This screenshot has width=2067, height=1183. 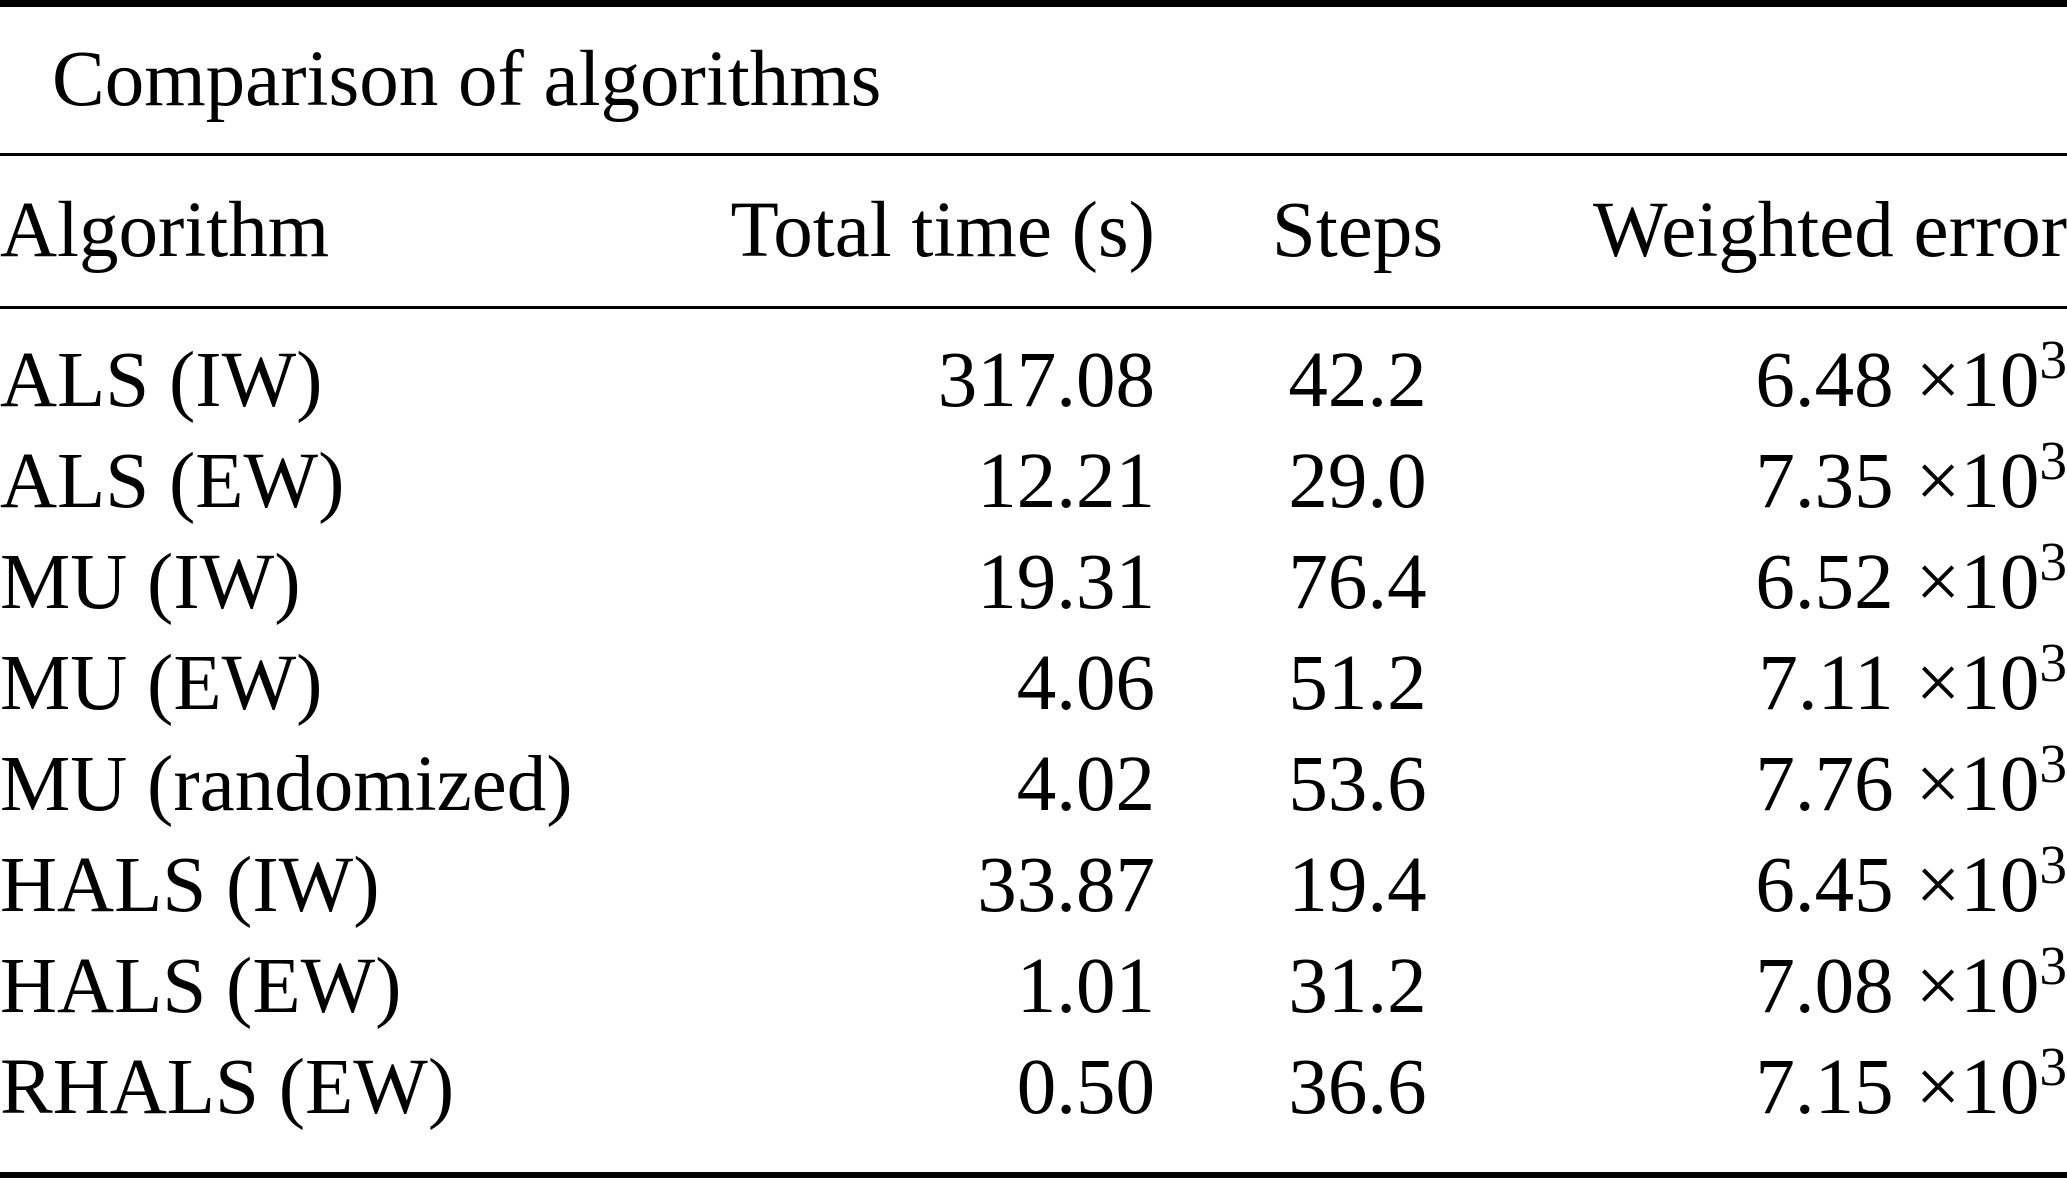 I want to click on cell-algorithm: HALS (EW), so click(x=340, y=972).